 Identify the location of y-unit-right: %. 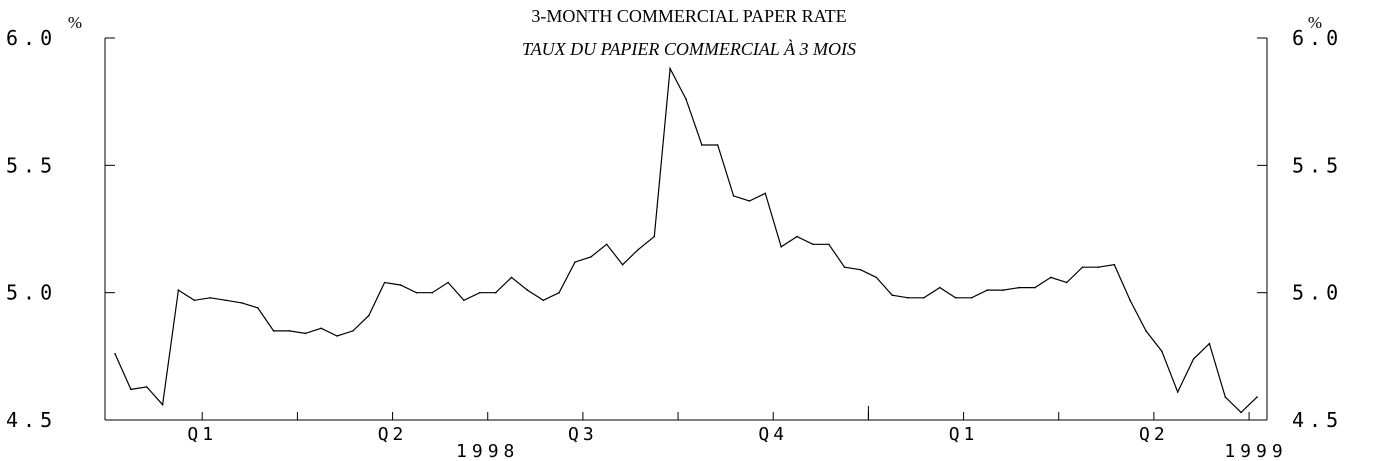
(1315, 22).